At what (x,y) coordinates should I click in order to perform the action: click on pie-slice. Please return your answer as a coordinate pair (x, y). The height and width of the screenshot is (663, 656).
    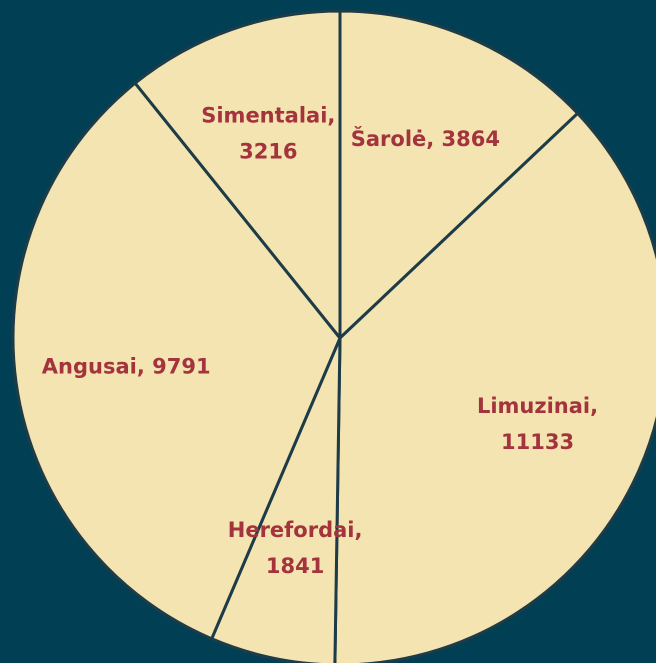
    Looking at the image, I should click on (275, 500).